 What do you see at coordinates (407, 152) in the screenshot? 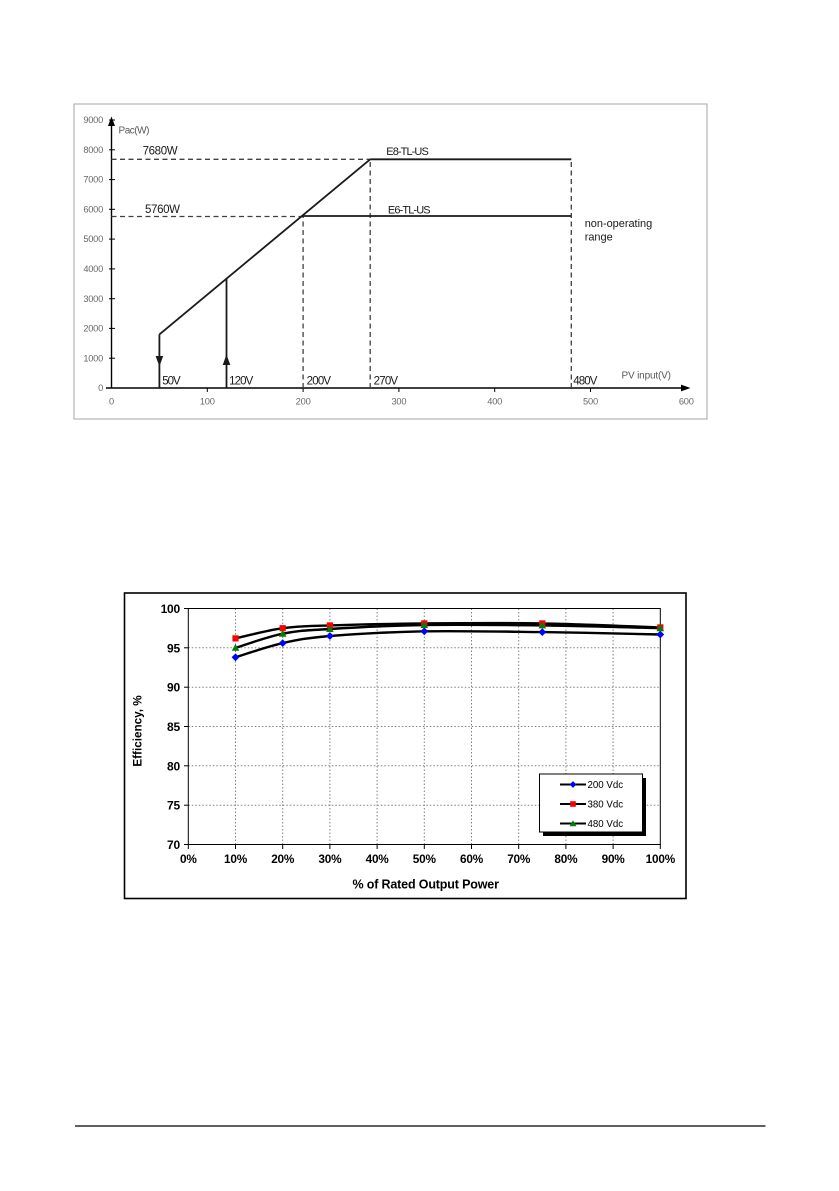
I see `svg-text: E8-TL-US` at bounding box center [407, 152].